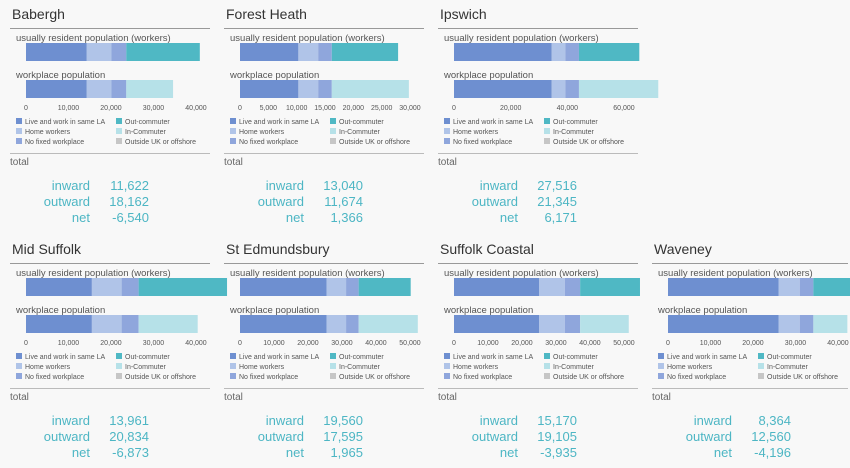  I want to click on net-value: 1,965, so click(346, 452).